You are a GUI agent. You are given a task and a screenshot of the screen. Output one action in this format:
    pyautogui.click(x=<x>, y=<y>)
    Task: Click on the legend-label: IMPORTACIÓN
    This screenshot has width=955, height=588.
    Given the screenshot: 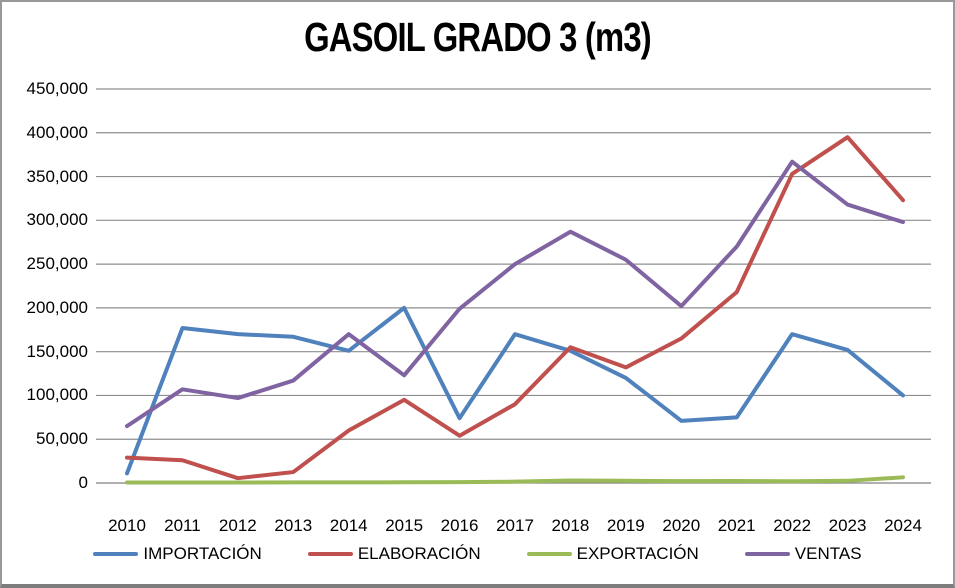 What is the action you would take?
    pyautogui.click(x=202, y=553)
    